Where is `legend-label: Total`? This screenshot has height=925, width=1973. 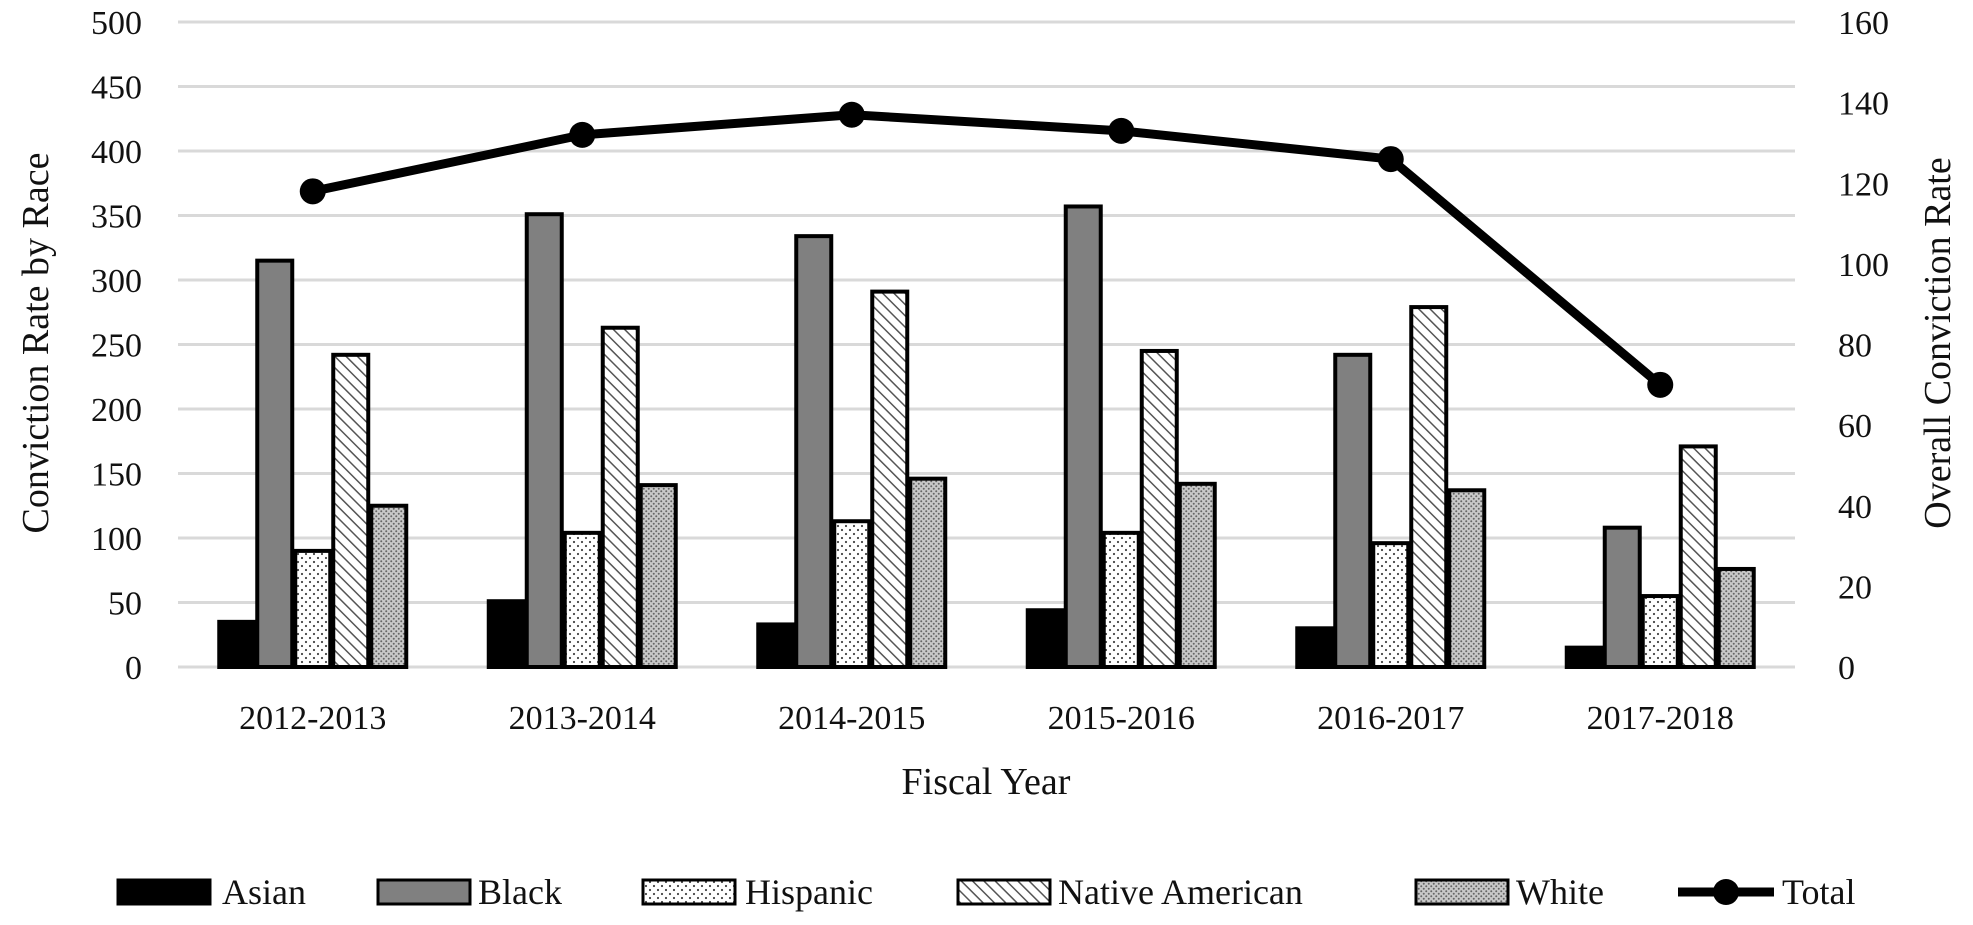 legend-label: Total is located at coordinates (1818, 892).